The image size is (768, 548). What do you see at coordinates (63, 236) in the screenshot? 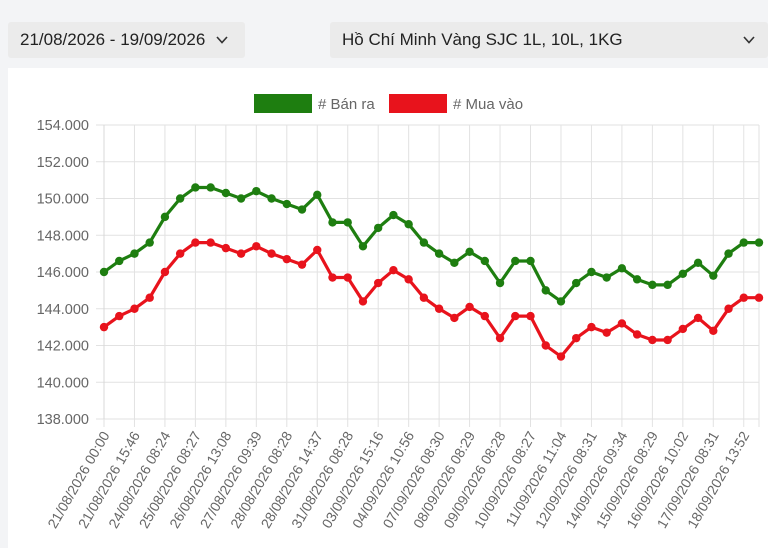
I see `y-tick-label: 148.000` at bounding box center [63, 236].